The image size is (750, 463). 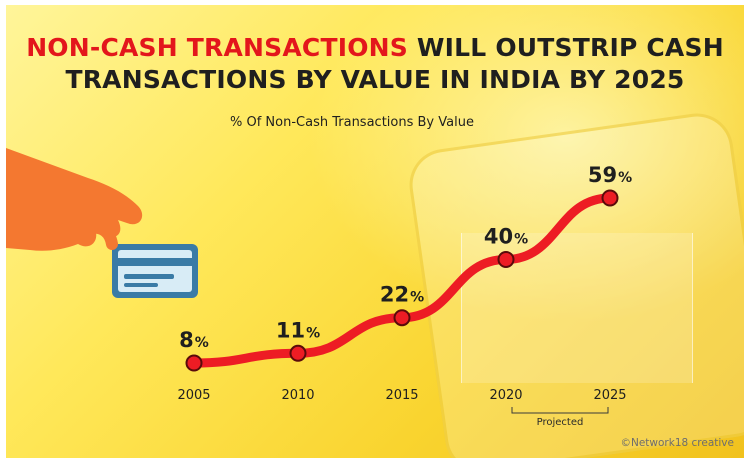 I want to click on x-tick-label-2015: 2015, so click(x=401, y=395).